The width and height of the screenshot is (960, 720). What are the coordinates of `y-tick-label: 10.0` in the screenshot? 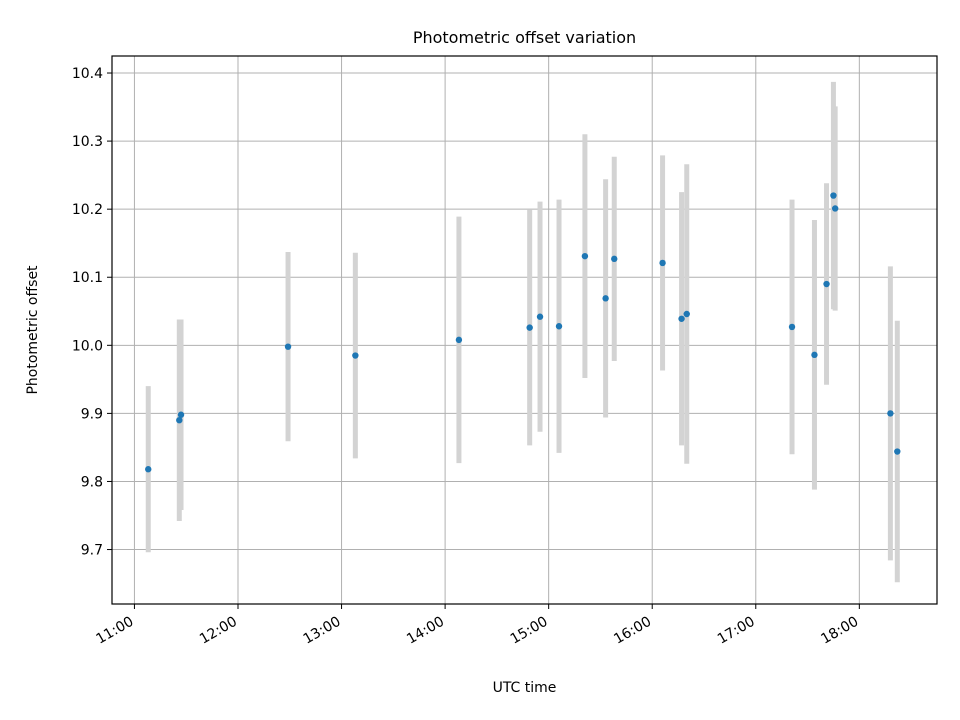 It's located at (87, 346).